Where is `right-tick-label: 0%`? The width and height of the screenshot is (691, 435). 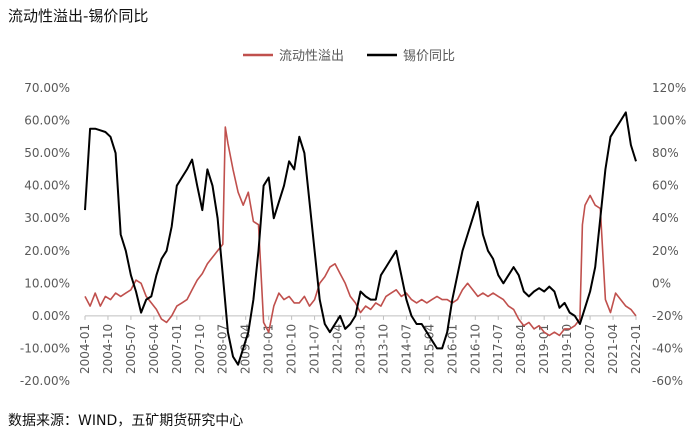
right-tick-label: 0% is located at coordinates (661, 283).